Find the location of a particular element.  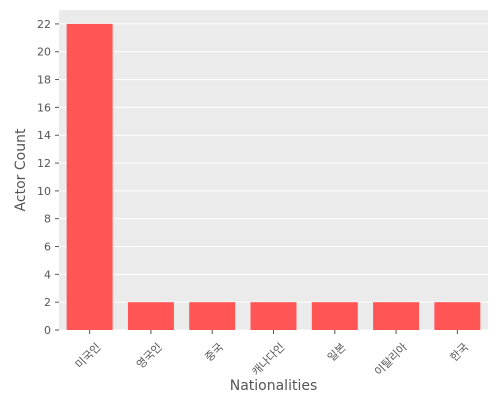

y-tick-label: 22 is located at coordinates (44, 24).